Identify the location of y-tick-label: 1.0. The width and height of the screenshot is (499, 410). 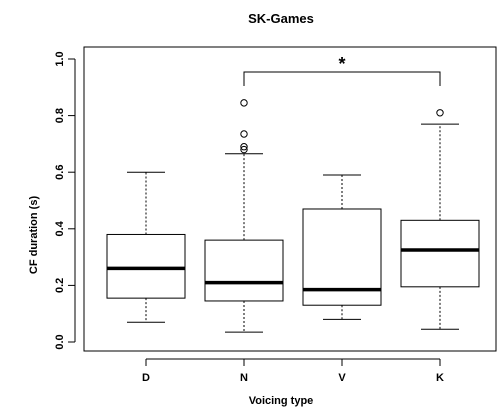
(60, 58).